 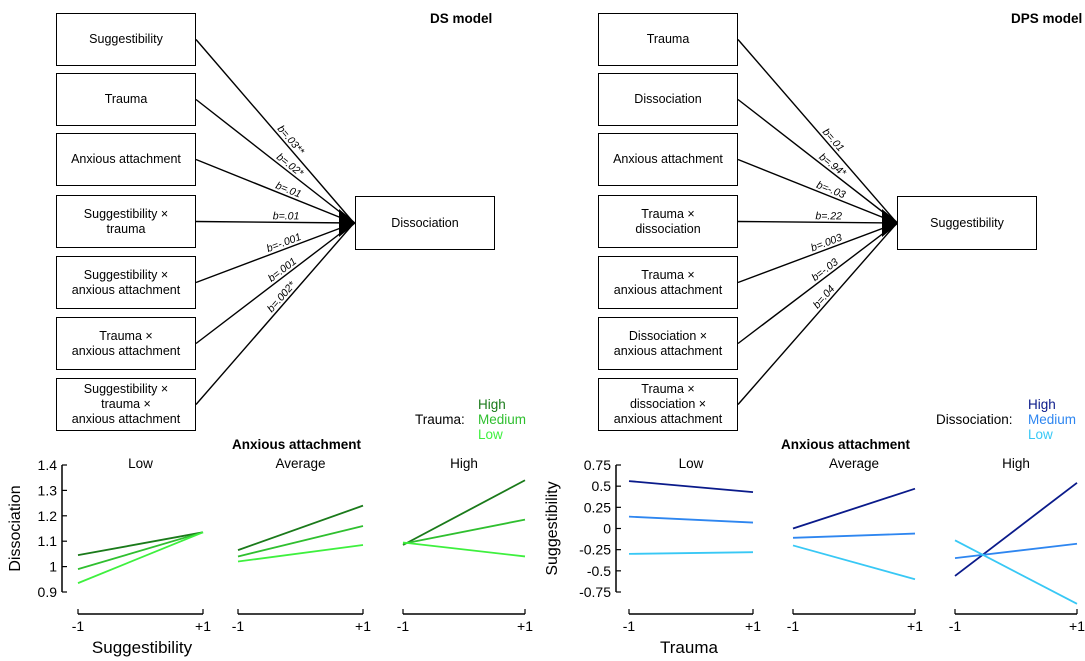 What do you see at coordinates (833, 165) in the screenshot?
I see `dps-path-coefficient: b=.94*` at bounding box center [833, 165].